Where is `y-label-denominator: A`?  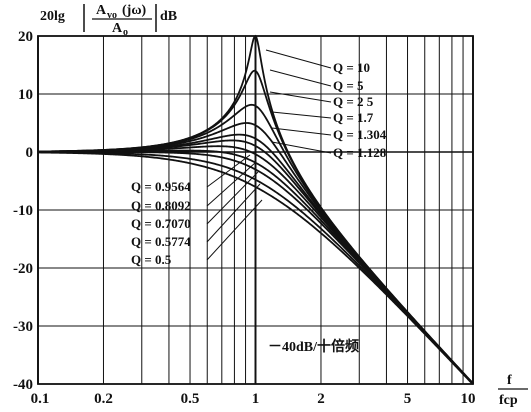
y-label-denominator: A is located at coordinates (117, 28).